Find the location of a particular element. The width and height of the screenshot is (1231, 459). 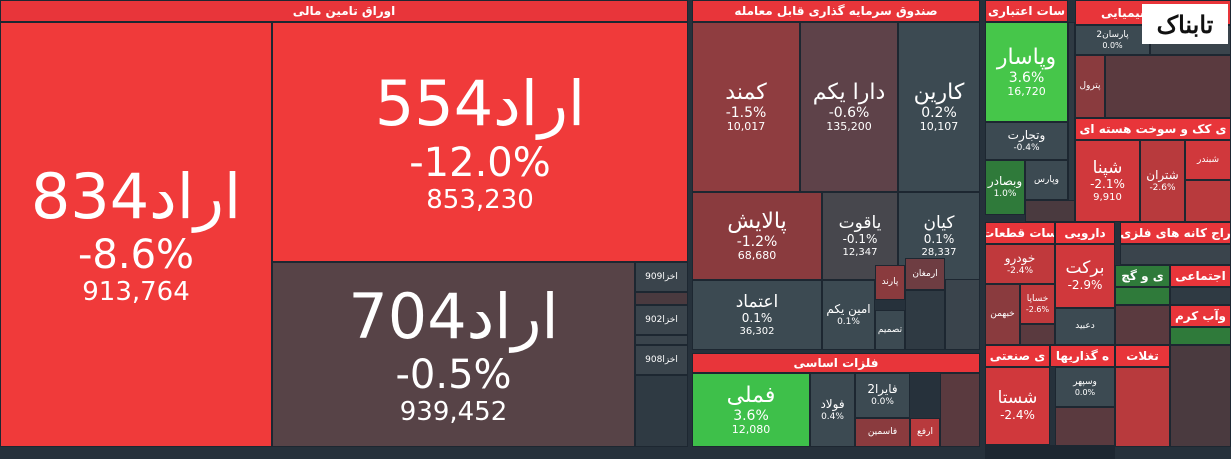

stock-tile: فولاد 0.4% is located at coordinates (832, 410).